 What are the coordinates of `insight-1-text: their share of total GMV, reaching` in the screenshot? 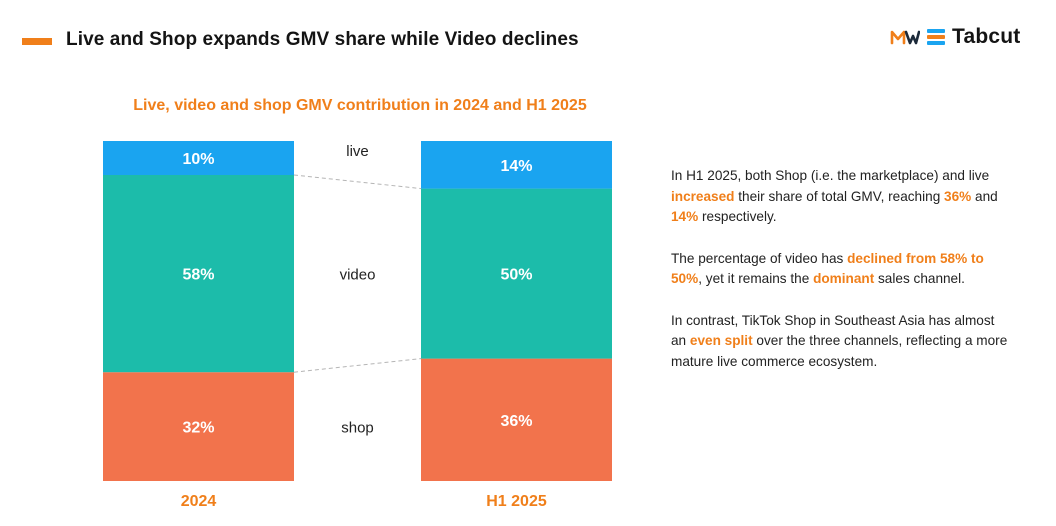 It's located at (839, 196).